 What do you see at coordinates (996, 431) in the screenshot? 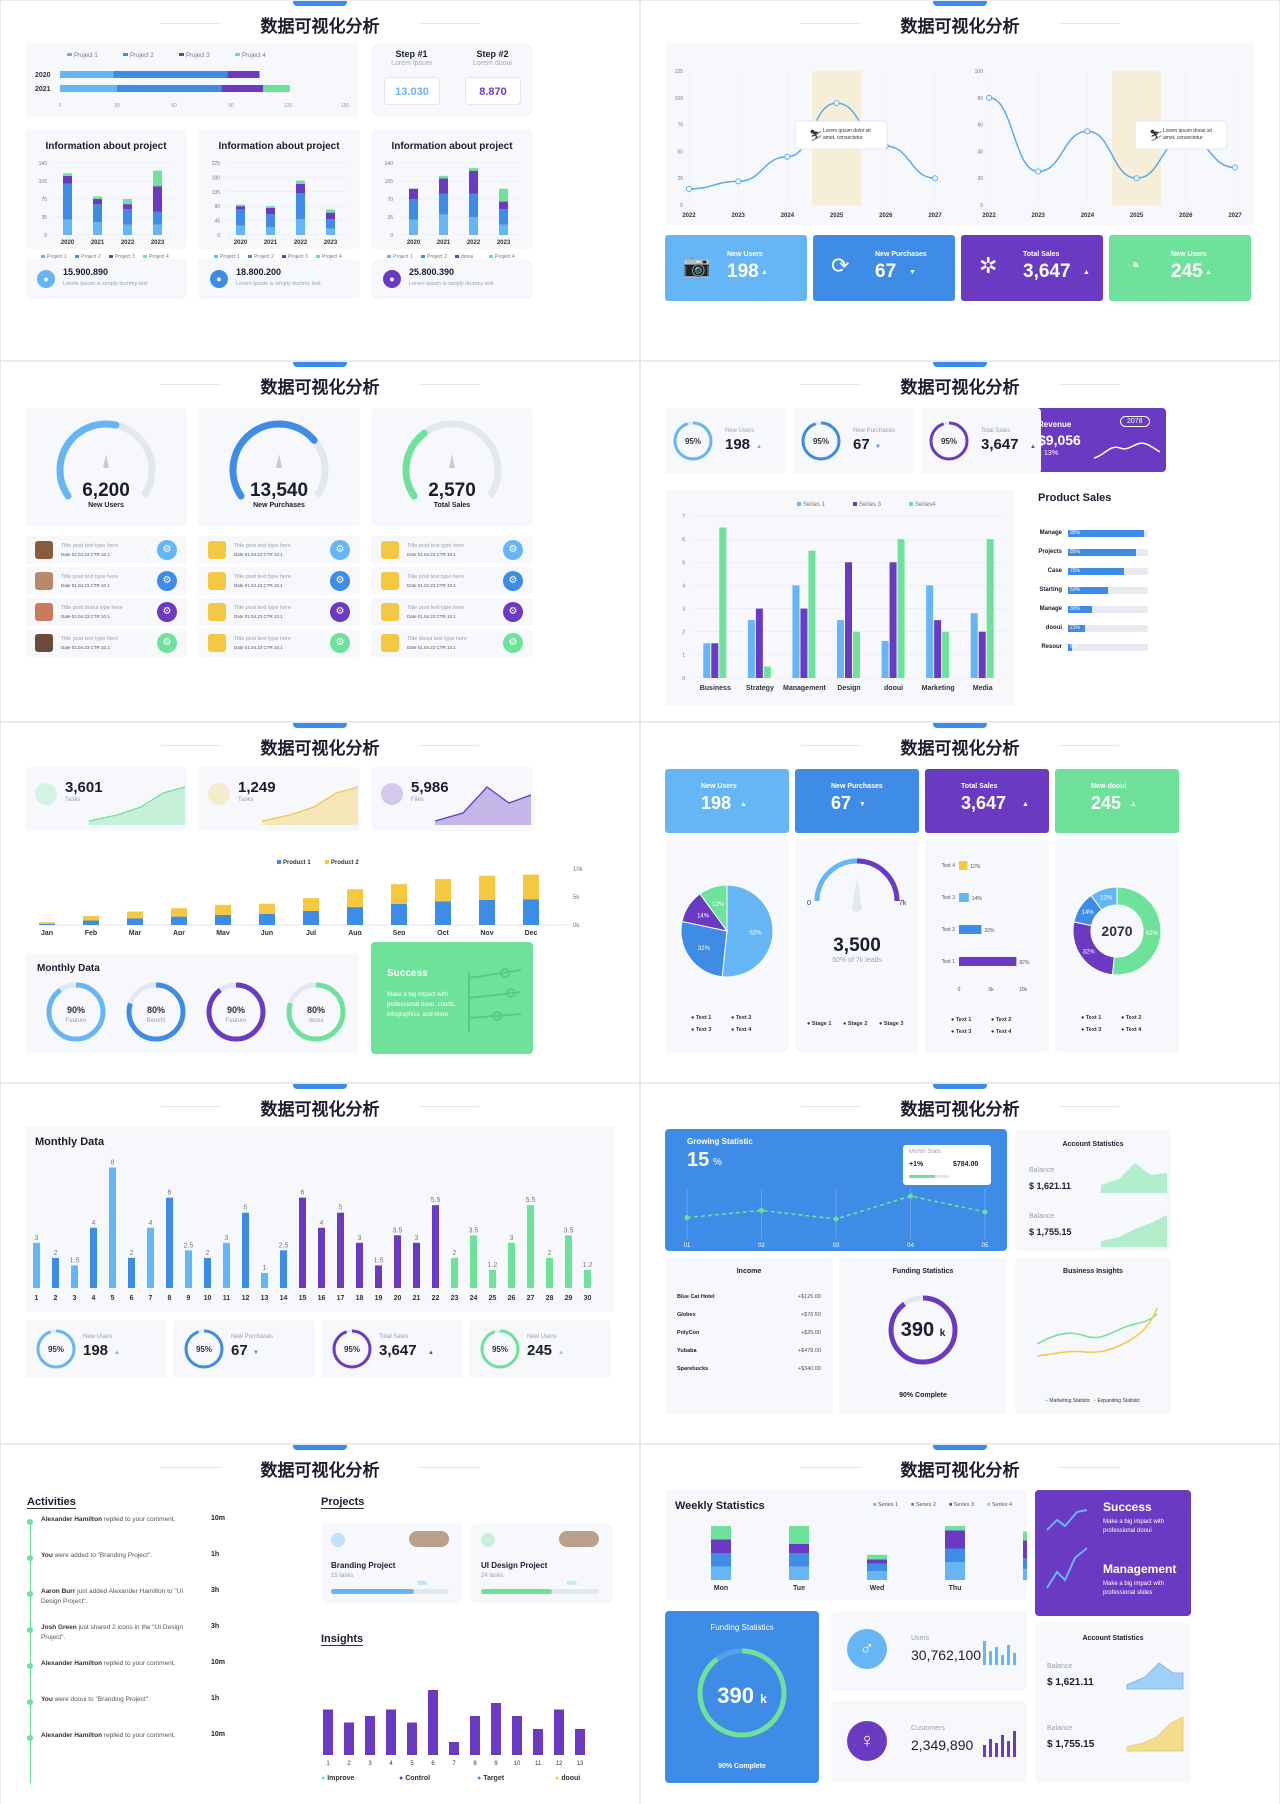
I see `kpi-label: Total Sales` at bounding box center [996, 431].